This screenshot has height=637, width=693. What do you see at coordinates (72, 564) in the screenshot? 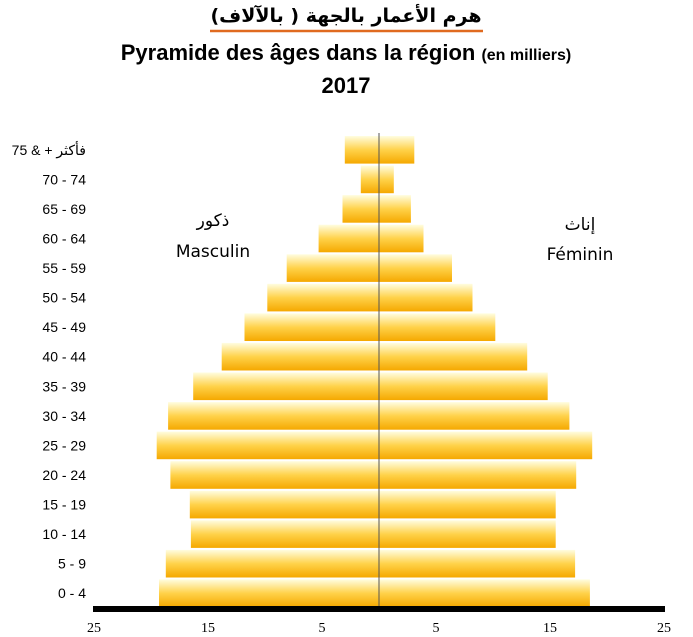
I see `age-label-1: 5 - 9` at bounding box center [72, 564].